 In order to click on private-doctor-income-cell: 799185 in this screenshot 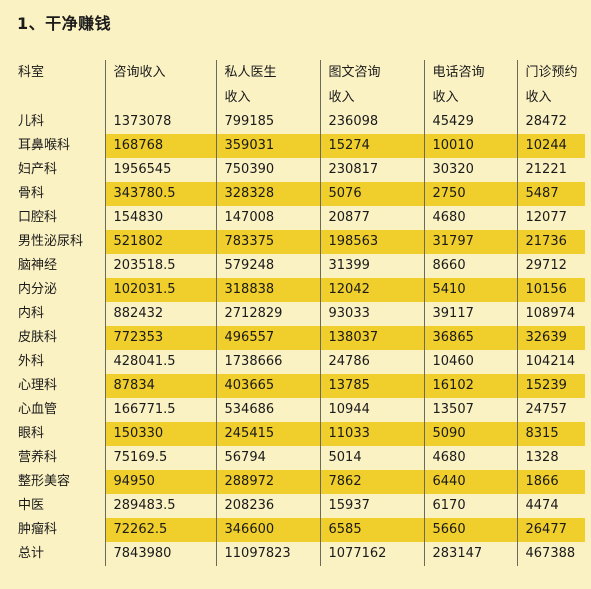, I will do `click(267, 122)`.